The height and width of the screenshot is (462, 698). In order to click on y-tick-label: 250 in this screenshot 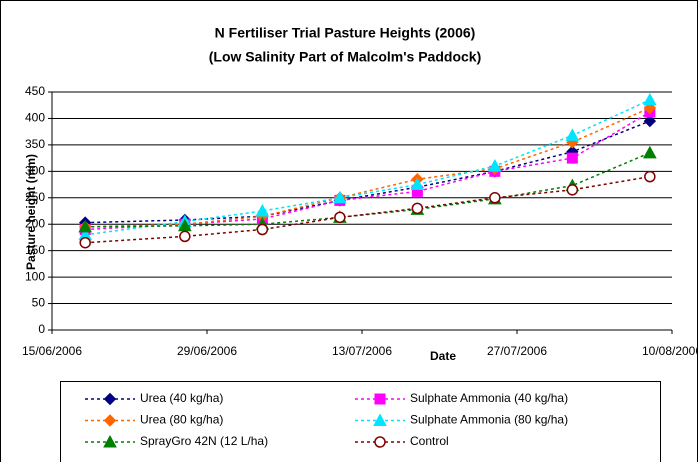, I will do `click(35, 197)`.